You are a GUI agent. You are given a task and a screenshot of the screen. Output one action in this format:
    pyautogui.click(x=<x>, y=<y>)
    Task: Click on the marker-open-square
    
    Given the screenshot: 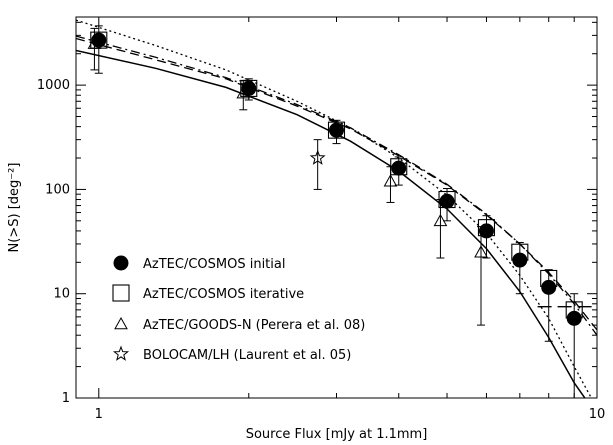 What is the action you would take?
    pyautogui.click(x=336, y=130)
    